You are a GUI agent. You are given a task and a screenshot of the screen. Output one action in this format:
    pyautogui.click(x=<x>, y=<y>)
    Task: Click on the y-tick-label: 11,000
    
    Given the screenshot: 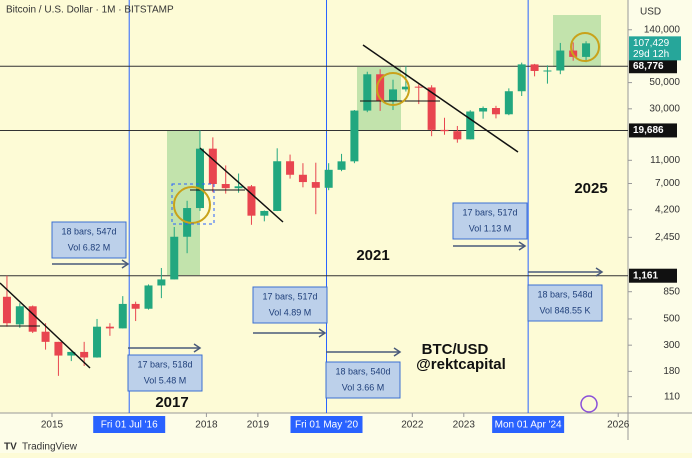 What is the action you would take?
    pyautogui.click(x=665, y=160)
    